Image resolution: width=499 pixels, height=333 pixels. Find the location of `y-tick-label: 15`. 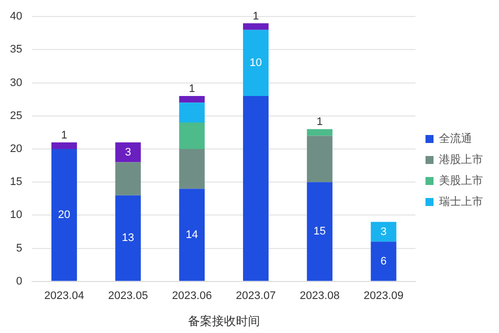

y-tick-label: 15 is located at coordinates (16, 182).